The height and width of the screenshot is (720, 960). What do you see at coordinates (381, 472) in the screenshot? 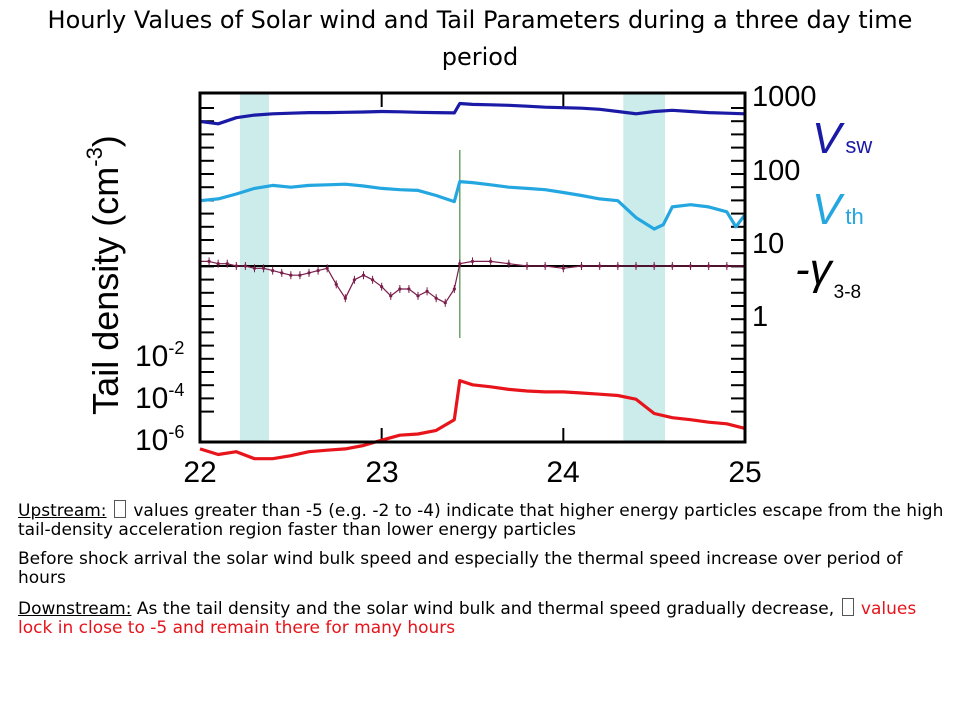
I see `x-tick-label: 23` at bounding box center [381, 472].